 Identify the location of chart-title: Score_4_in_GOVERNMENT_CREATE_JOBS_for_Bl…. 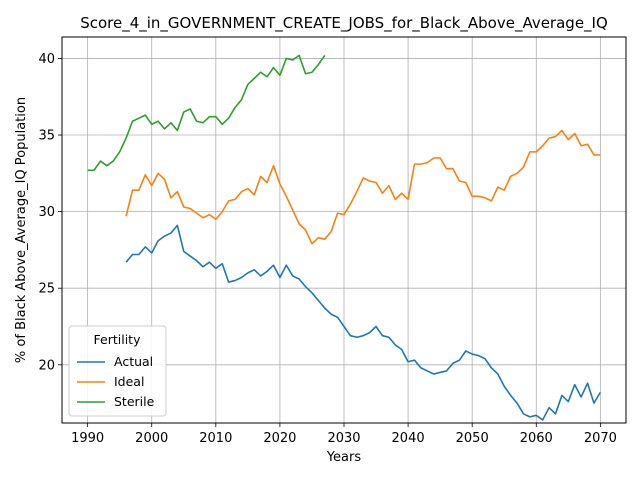
(344, 23).